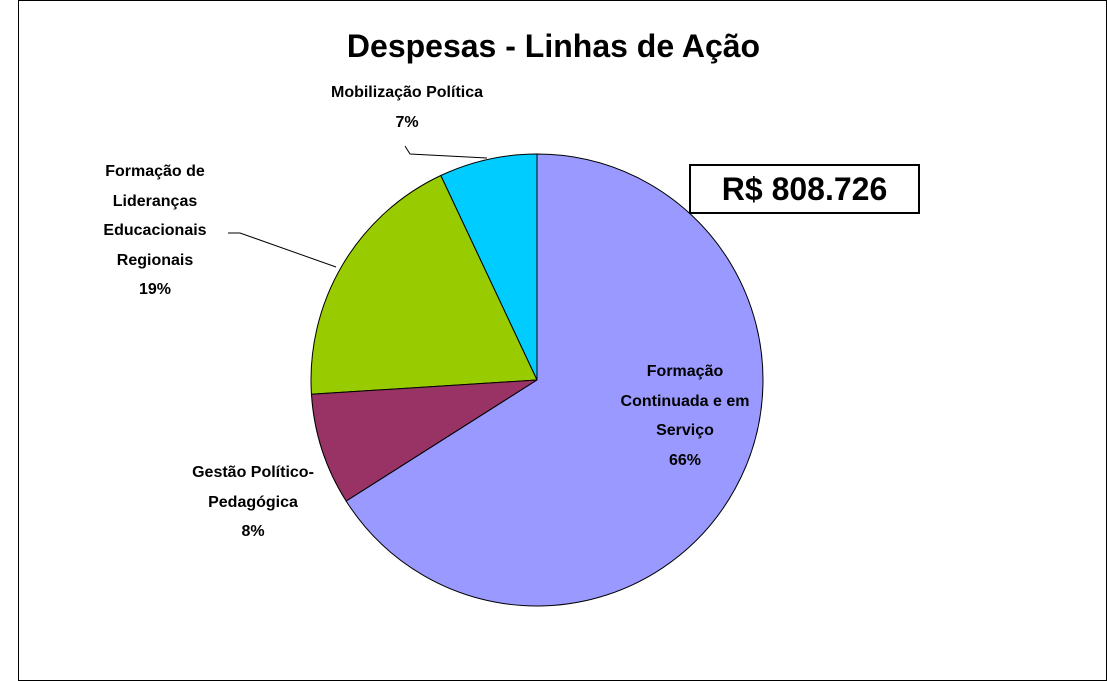  What do you see at coordinates (407, 122) in the screenshot?
I see `percent-label: 7%` at bounding box center [407, 122].